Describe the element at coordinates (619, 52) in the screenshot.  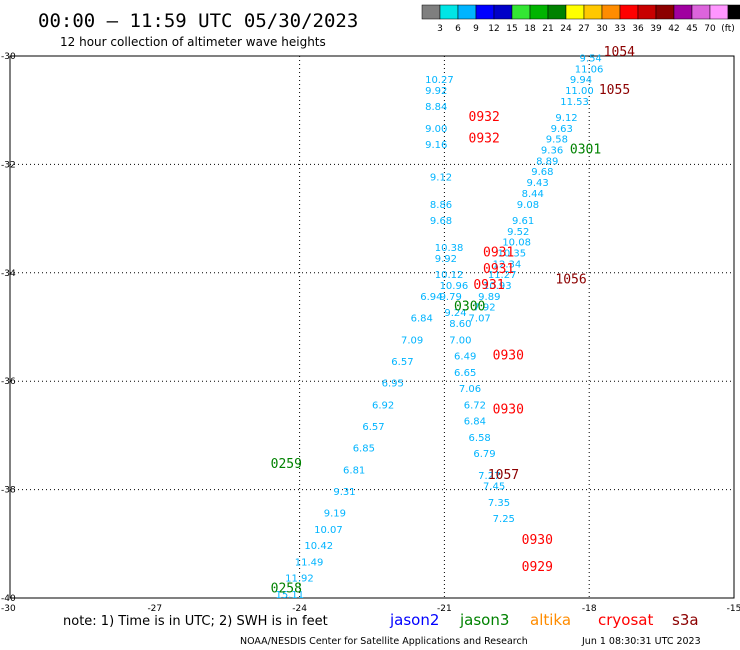
I see `pass-time-label: 1054` at that location.